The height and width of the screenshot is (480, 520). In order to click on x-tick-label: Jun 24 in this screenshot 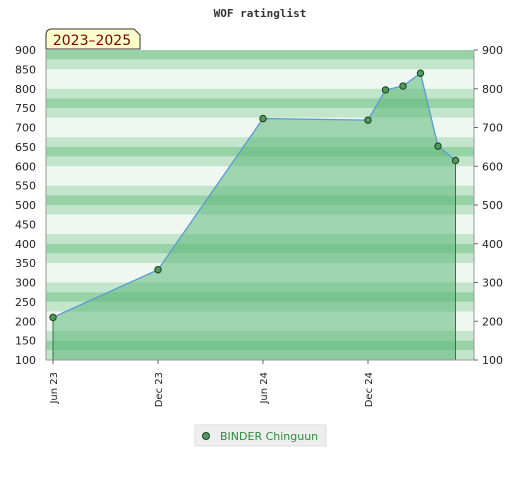, I will do `click(264, 388)`.